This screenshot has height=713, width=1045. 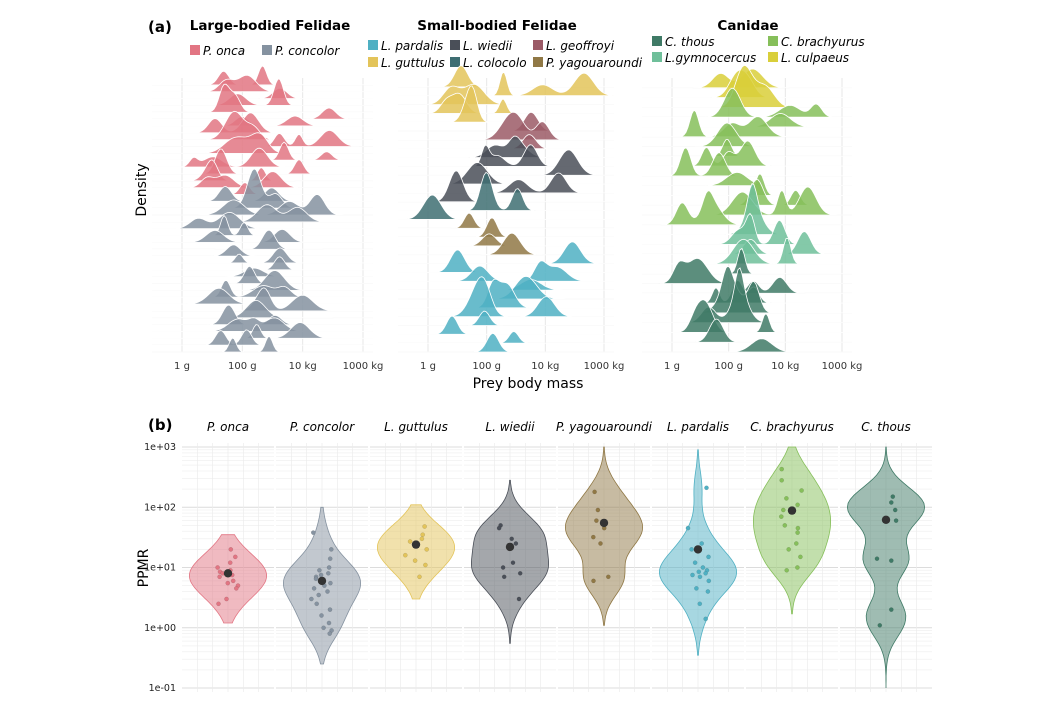 I want to click on legend-label: L. geoffroyi, so click(x=580, y=46).